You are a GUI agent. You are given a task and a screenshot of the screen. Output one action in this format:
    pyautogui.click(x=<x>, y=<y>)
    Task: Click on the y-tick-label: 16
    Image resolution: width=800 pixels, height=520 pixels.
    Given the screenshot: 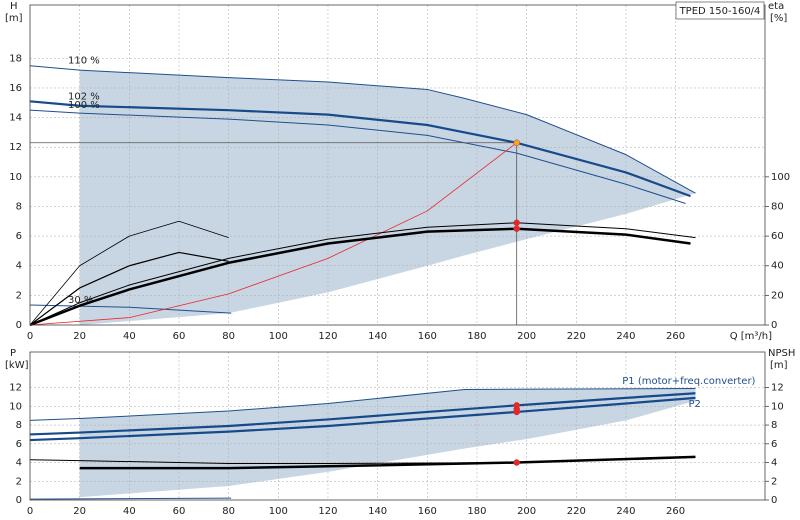 What is the action you would take?
    pyautogui.click(x=15, y=88)
    